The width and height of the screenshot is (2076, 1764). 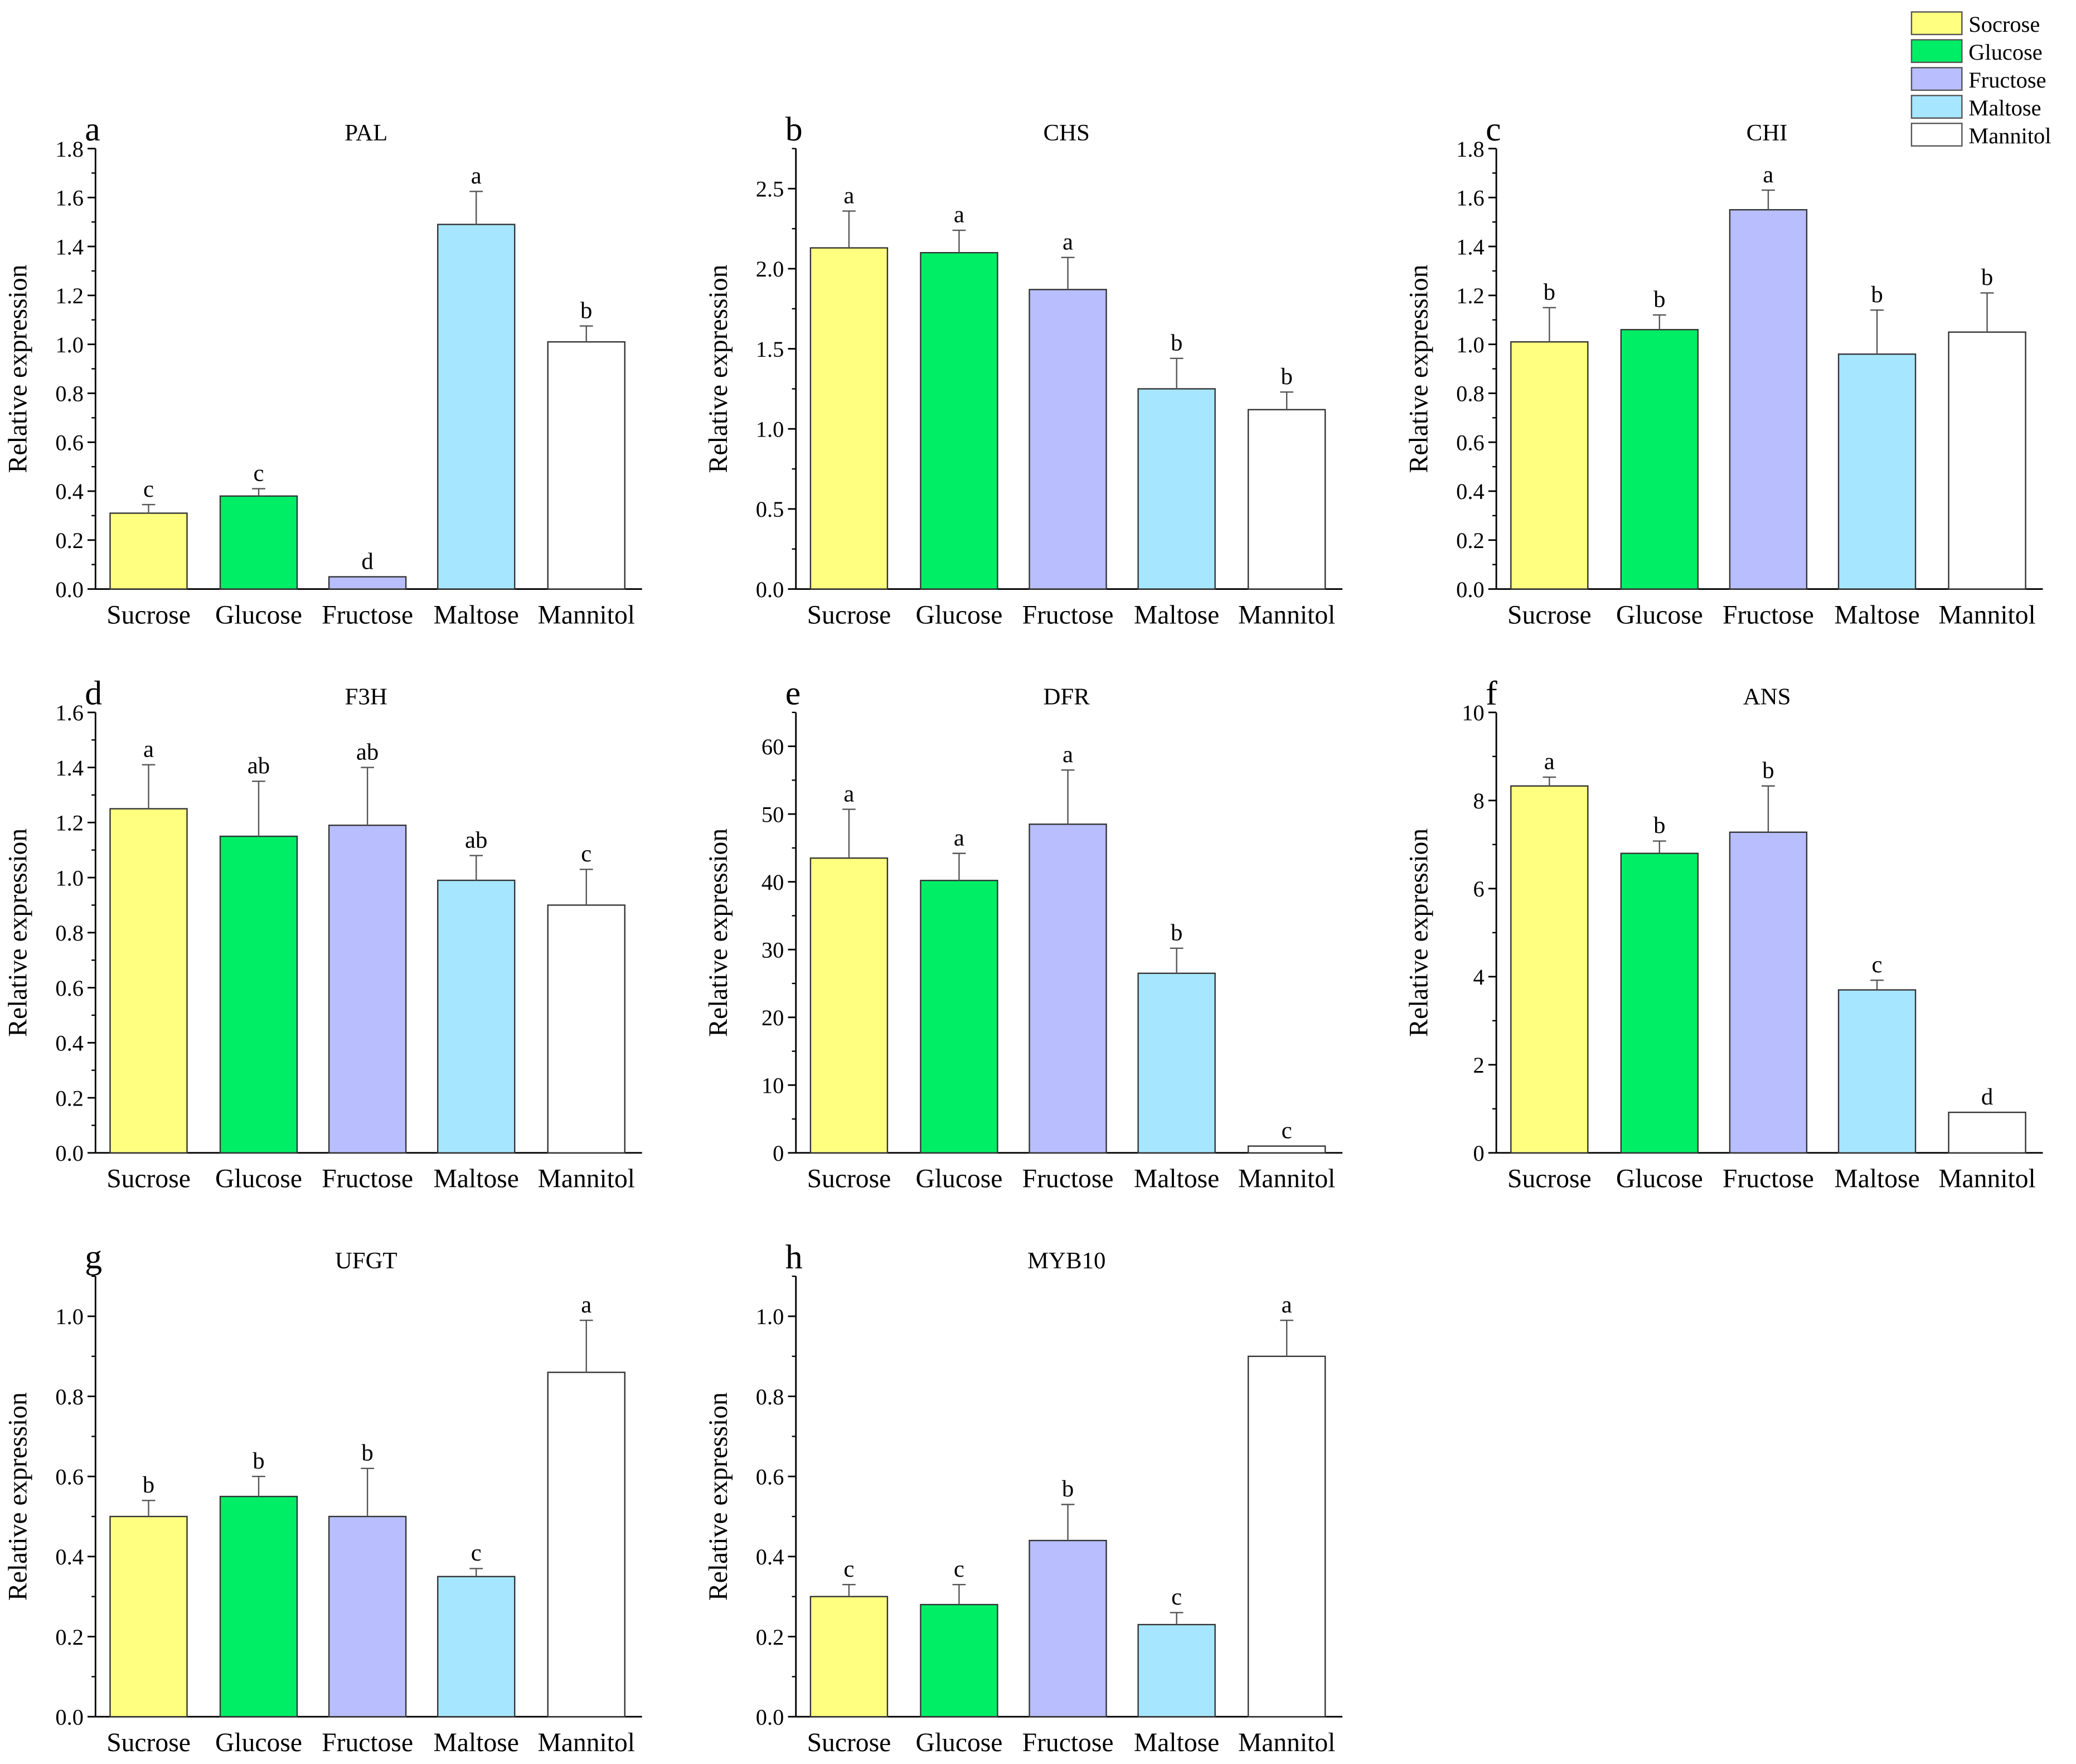 What do you see at coordinates (93, 1257) in the screenshot?
I see `panel-letter: g` at bounding box center [93, 1257].